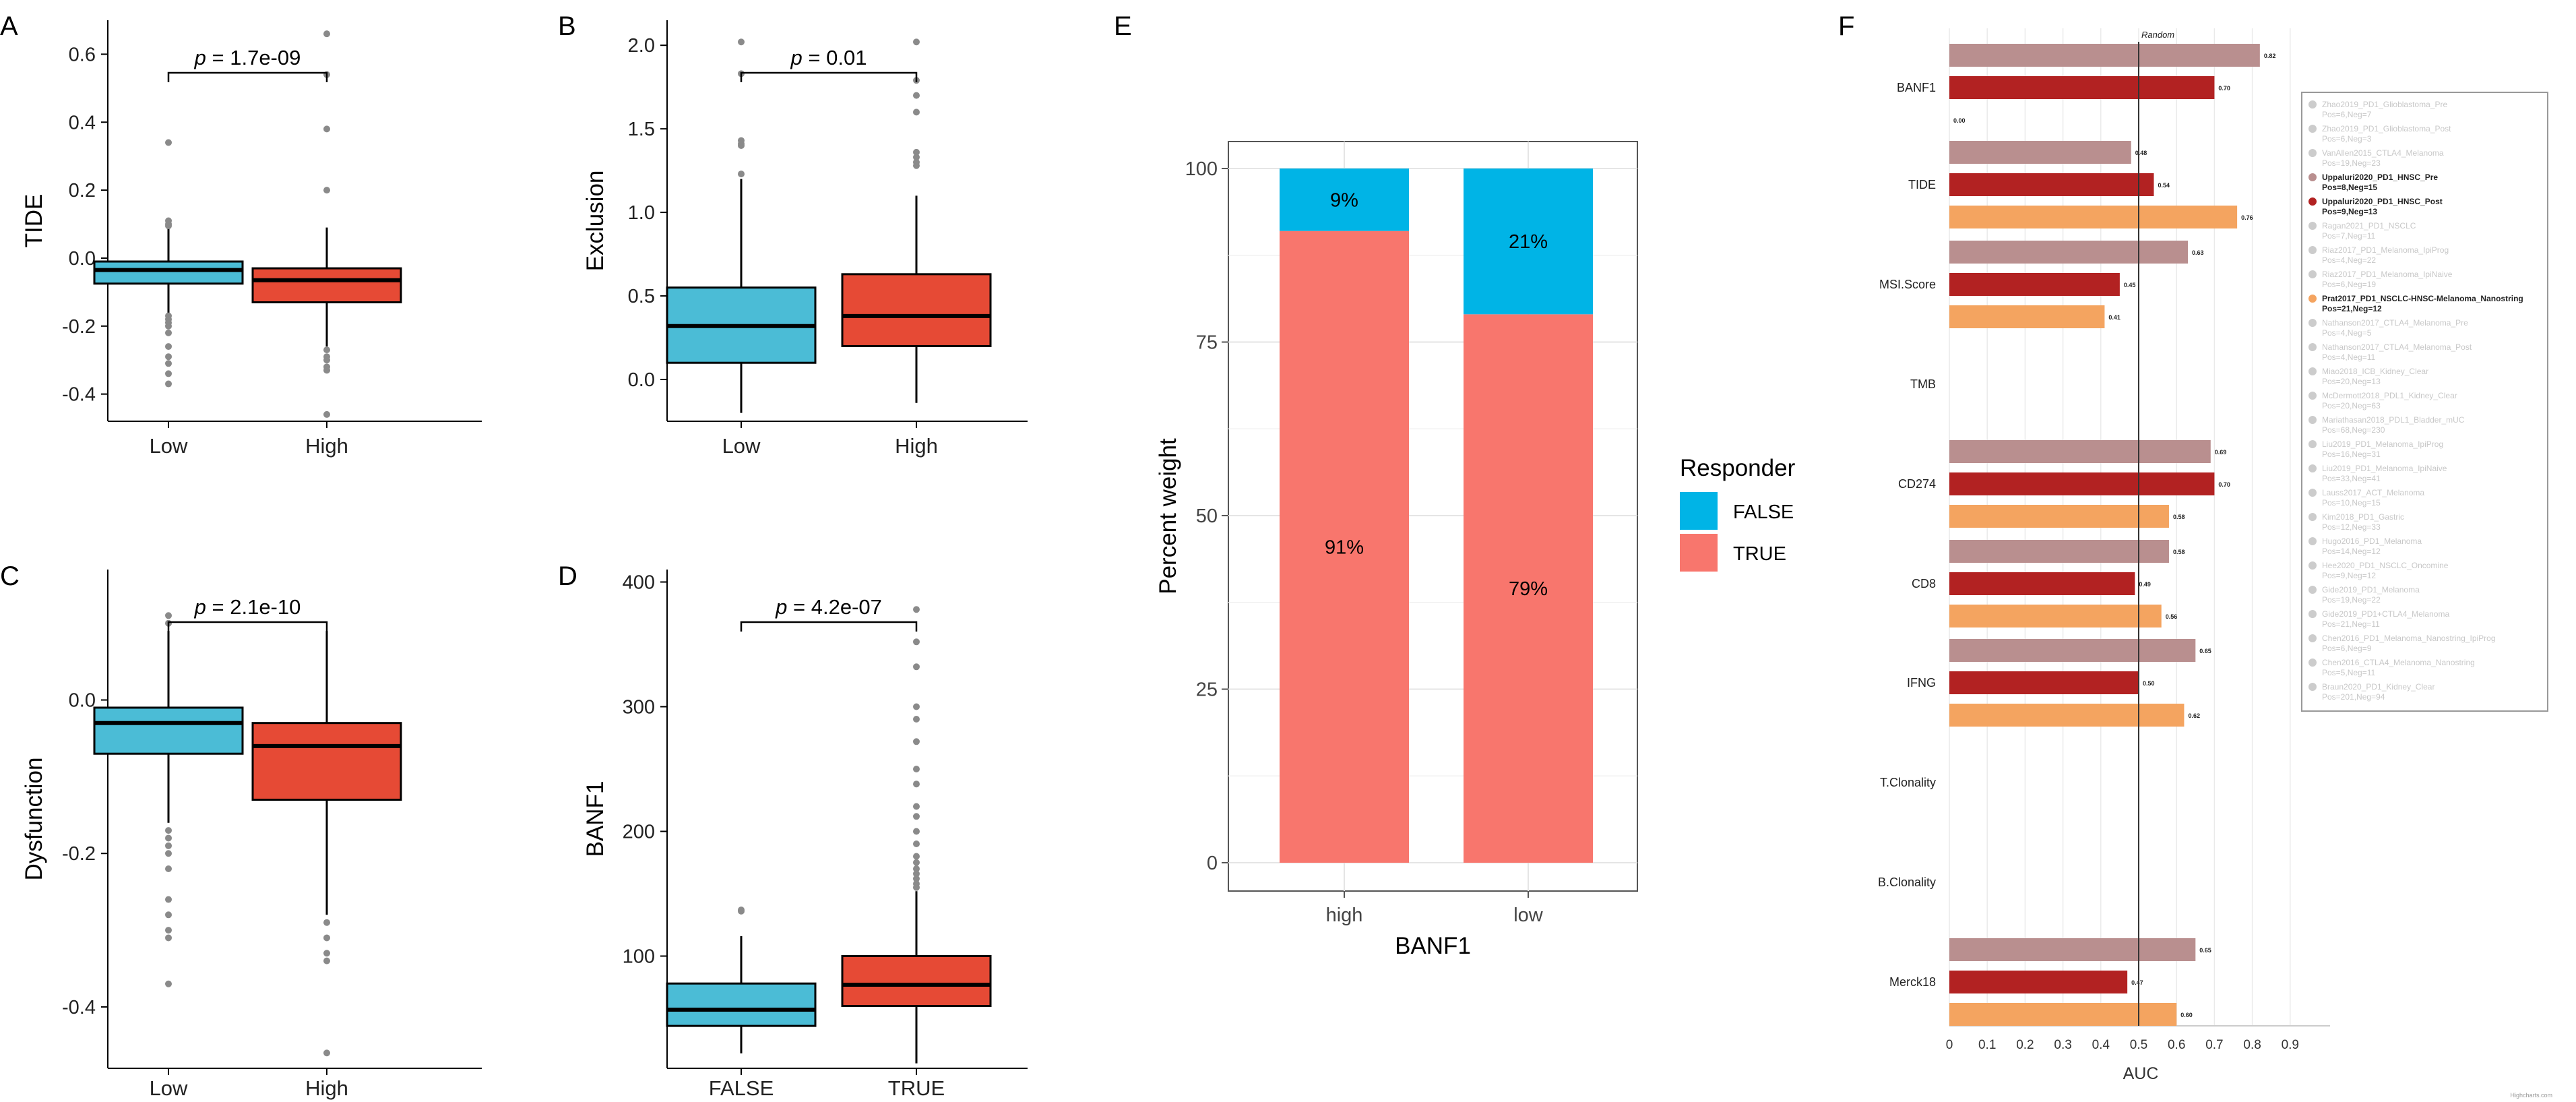  What do you see at coordinates (2347, 648) in the screenshot?
I see `legend-item-counts: Pos=6,Neg=9` at bounding box center [2347, 648].